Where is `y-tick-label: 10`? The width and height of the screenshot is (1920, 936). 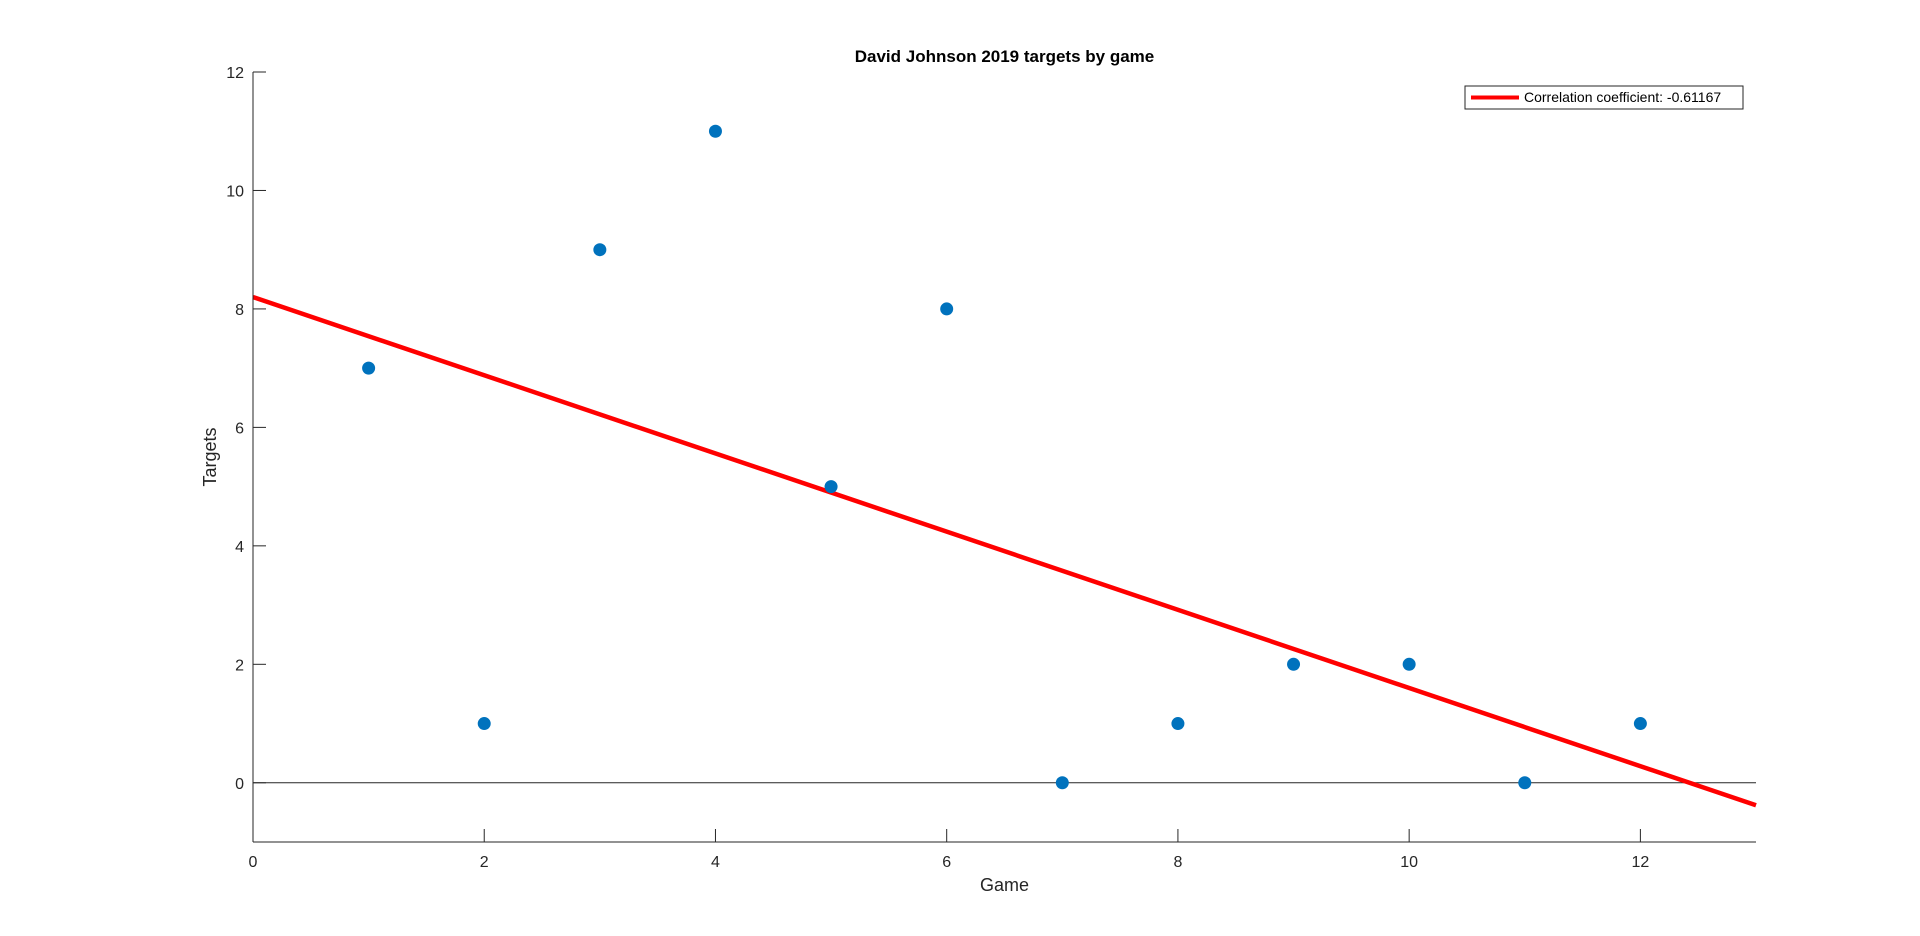 y-tick-label: 10 is located at coordinates (235, 191).